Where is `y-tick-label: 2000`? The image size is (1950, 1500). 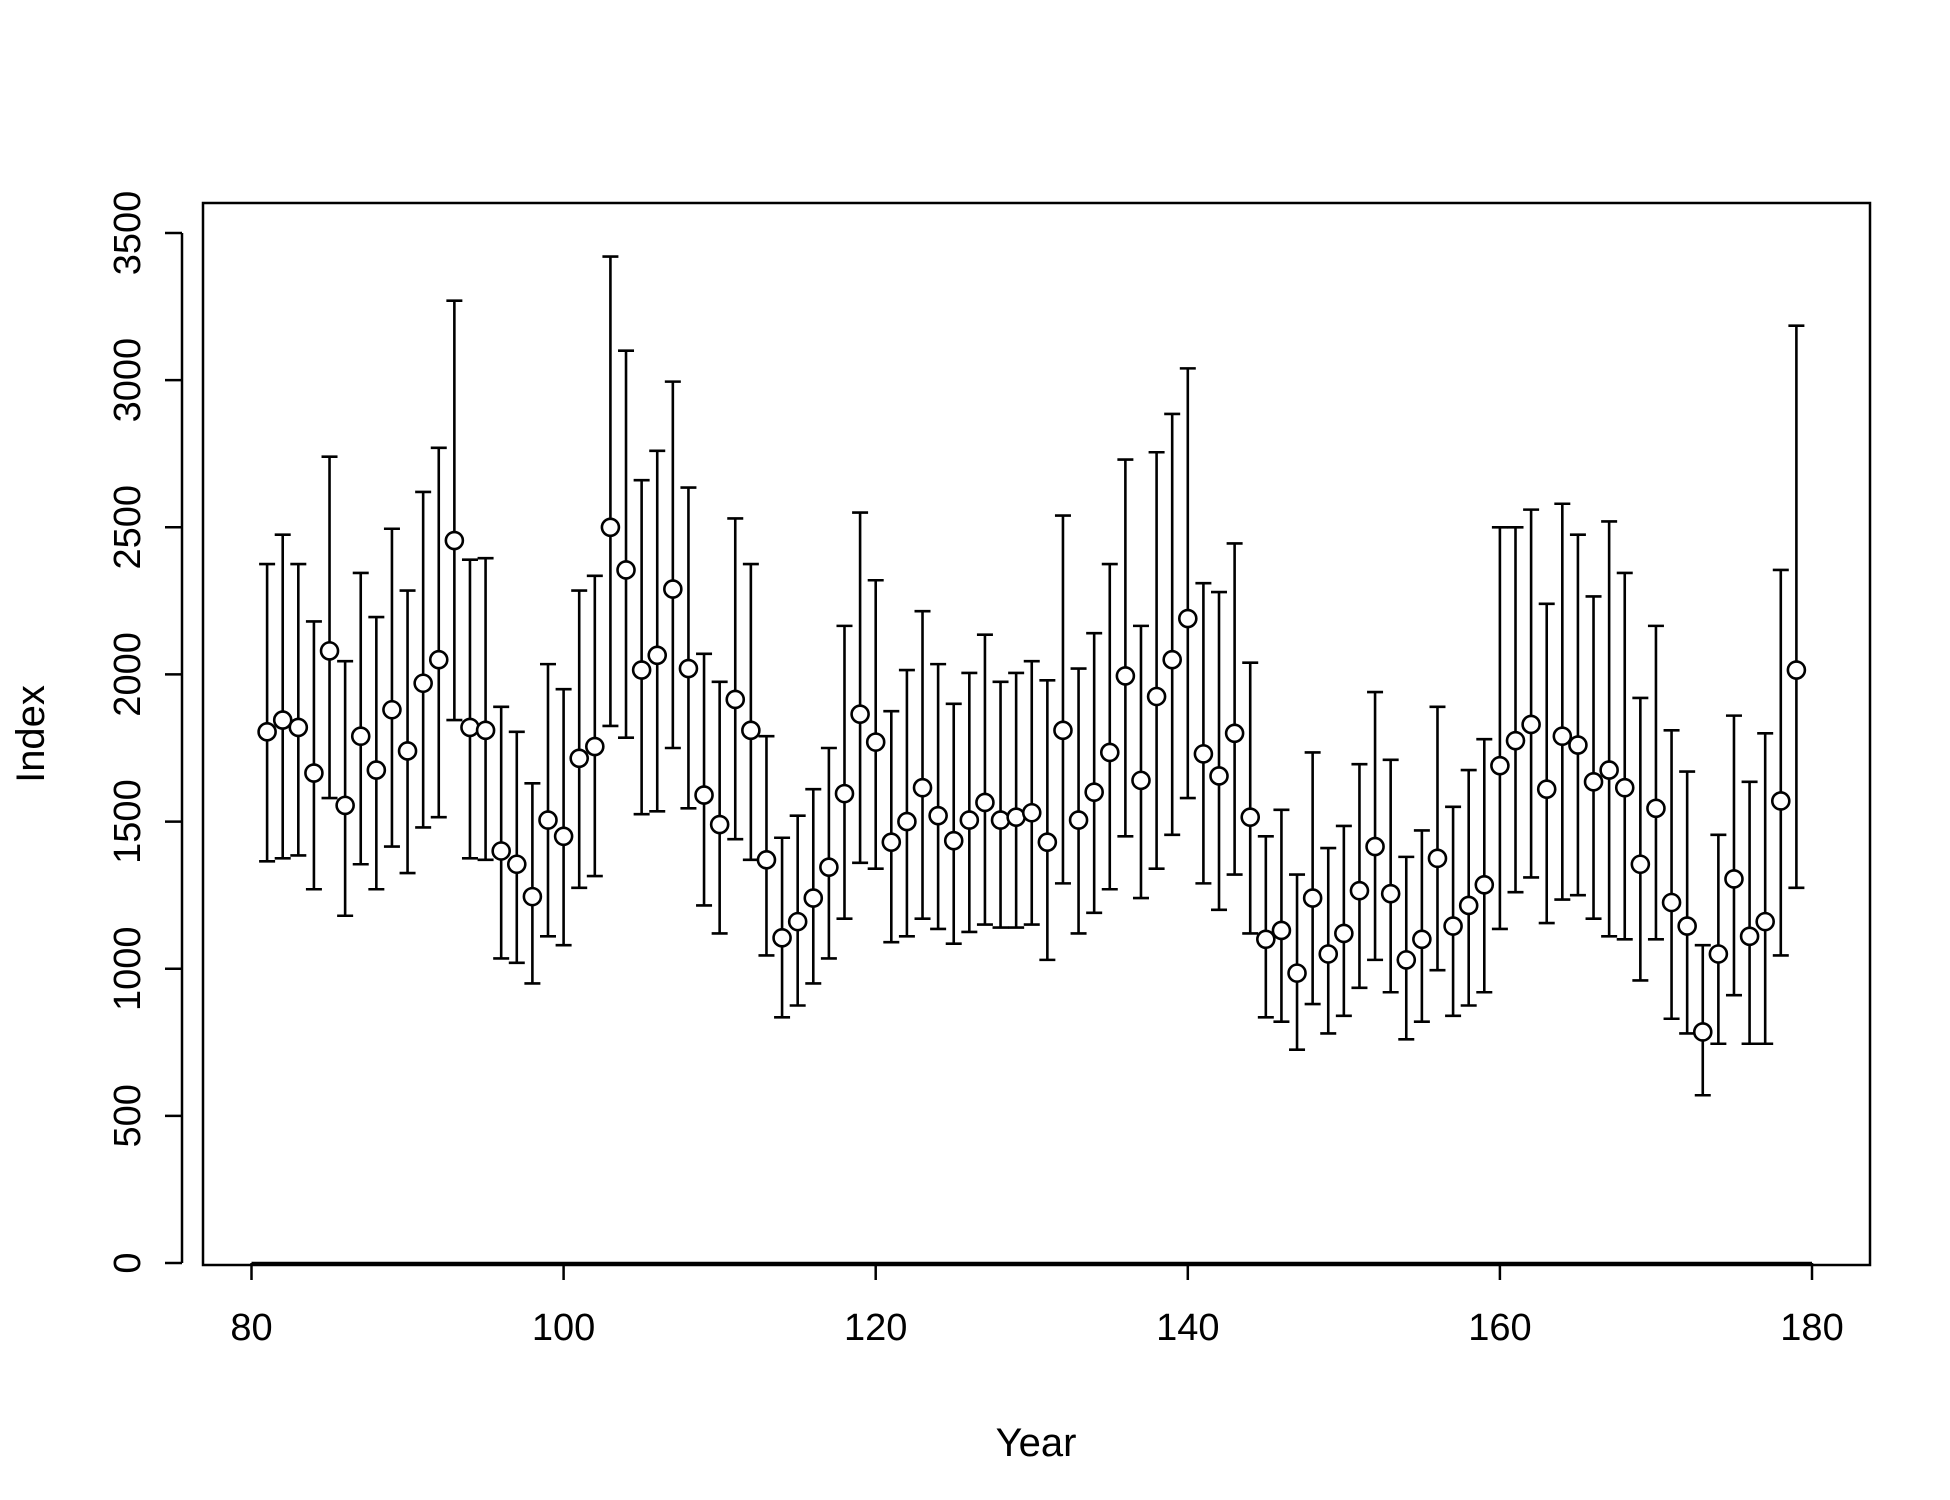 y-tick-label: 2000 is located at coordinates (128, 674).